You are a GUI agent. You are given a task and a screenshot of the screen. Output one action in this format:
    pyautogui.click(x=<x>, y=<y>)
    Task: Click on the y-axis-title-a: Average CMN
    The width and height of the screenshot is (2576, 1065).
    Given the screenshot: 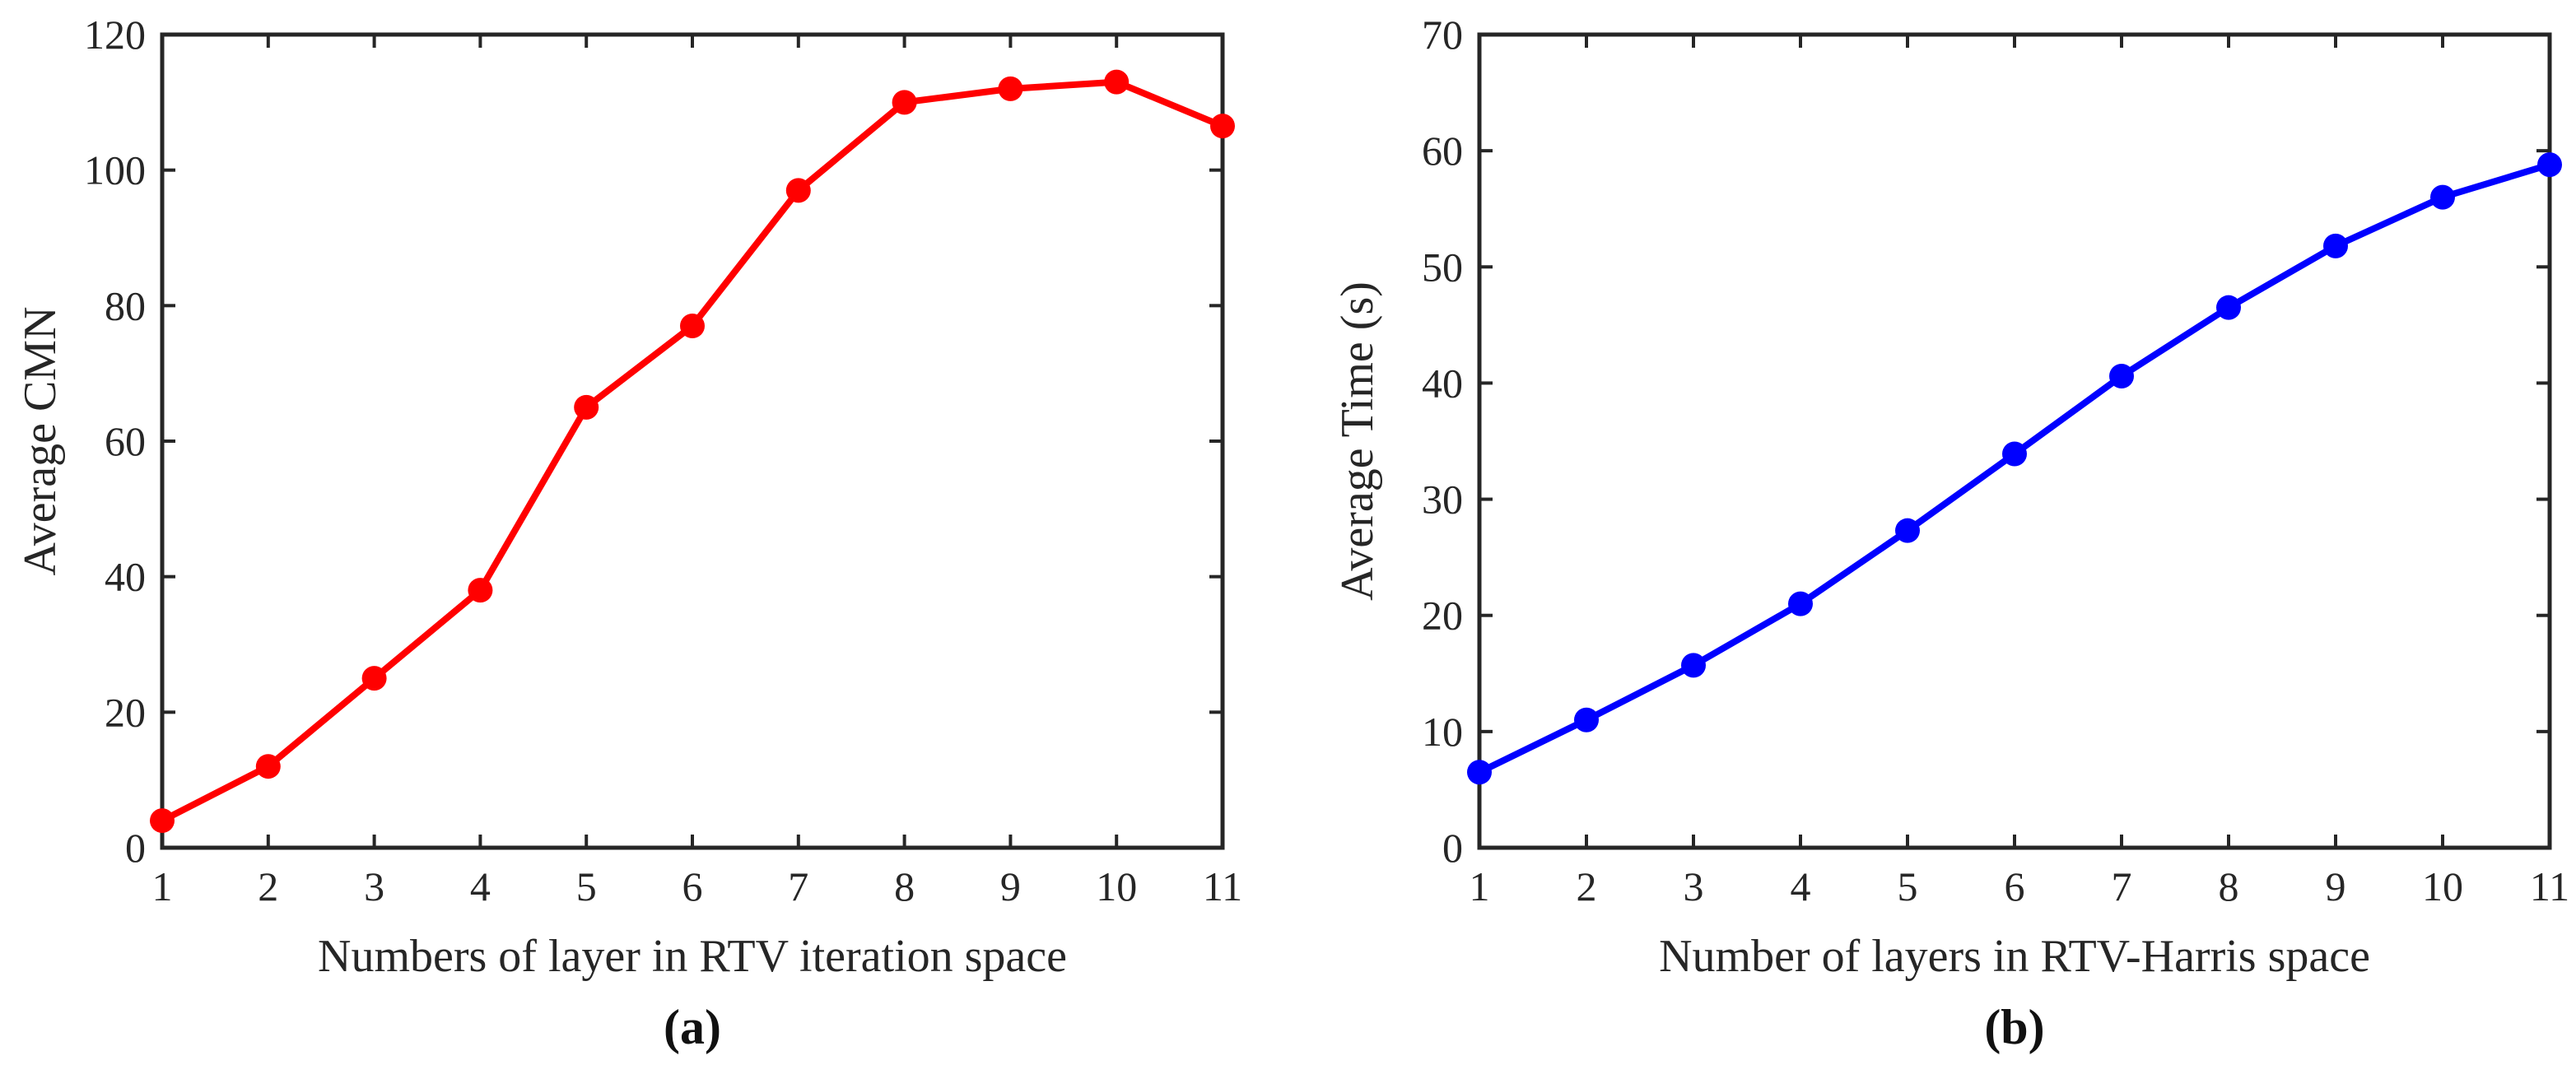 What is the action you would take?
    pyautogui.click(x=40, y=441)
    